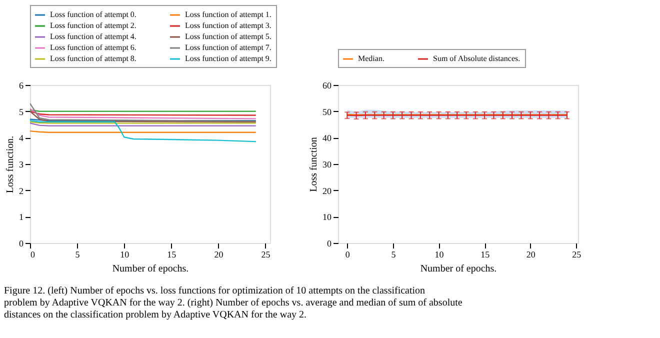 This screenshot has height=338, width=660. What do you see at coordinates (21, 85) in the screenshot?
I see `y-tick-label: 6` at bounding box center [21, 85].